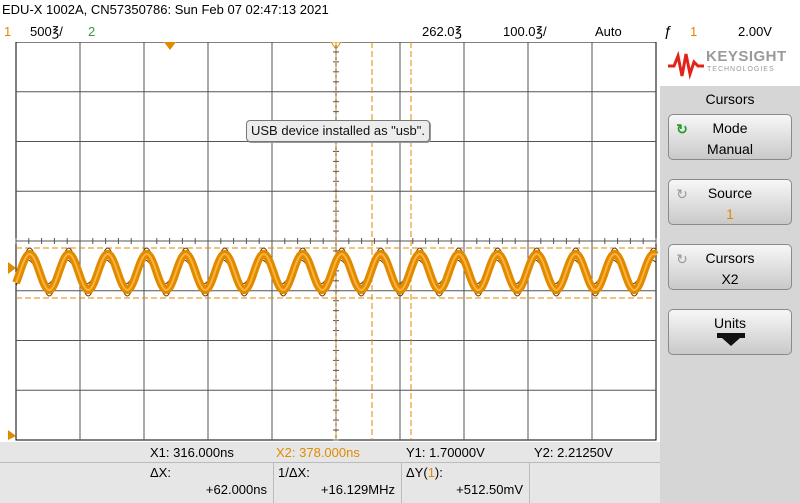  Describe the element at coordinates (170, 46) in the screenshot. I see `time-reference-marker` at that location.